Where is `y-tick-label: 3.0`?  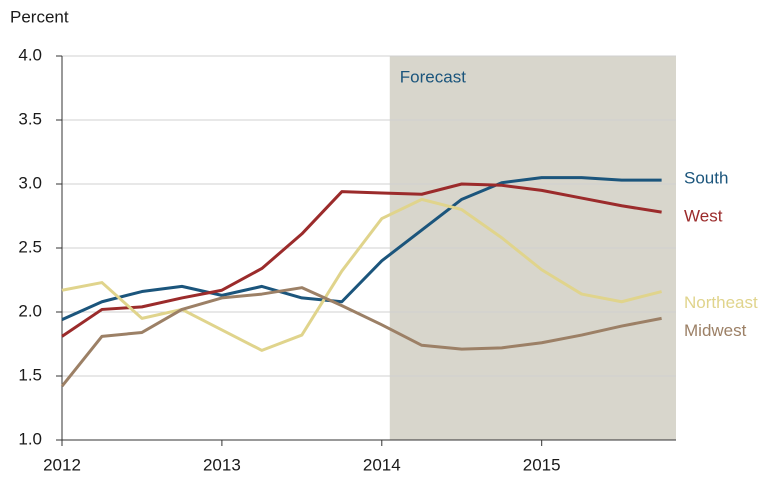
y-tick-label: 3.0 is located at coordinates (30, 182).